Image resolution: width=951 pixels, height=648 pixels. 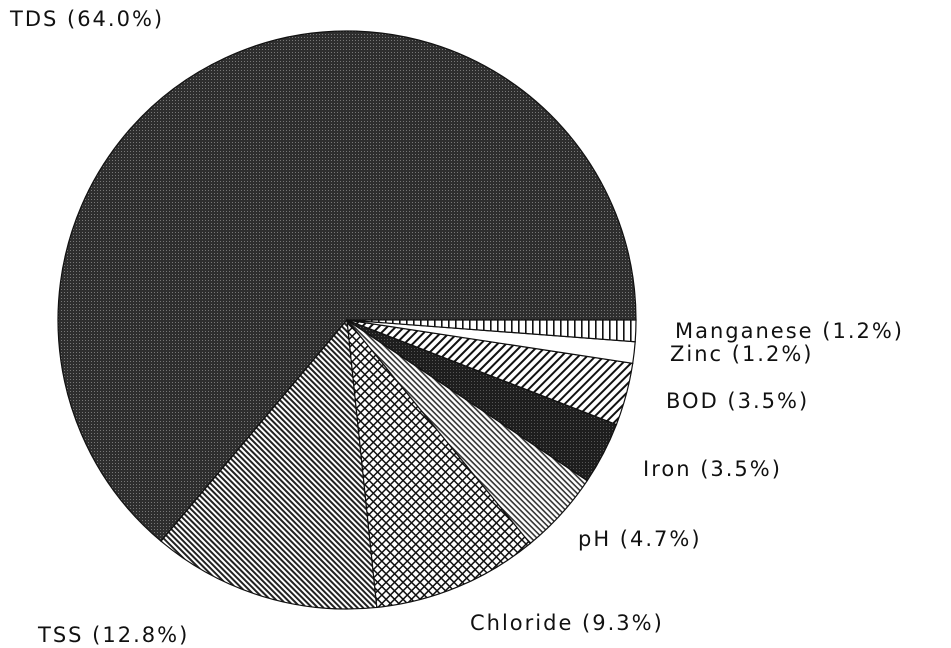 I want to click on slice-label: Iron (3.5%), so click(x=712, y=469).